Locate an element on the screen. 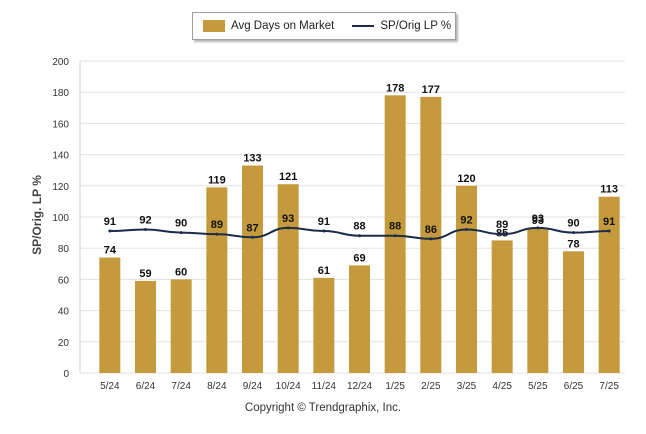  x-tick-label: 6/25 is located at coordinates (574, 386).